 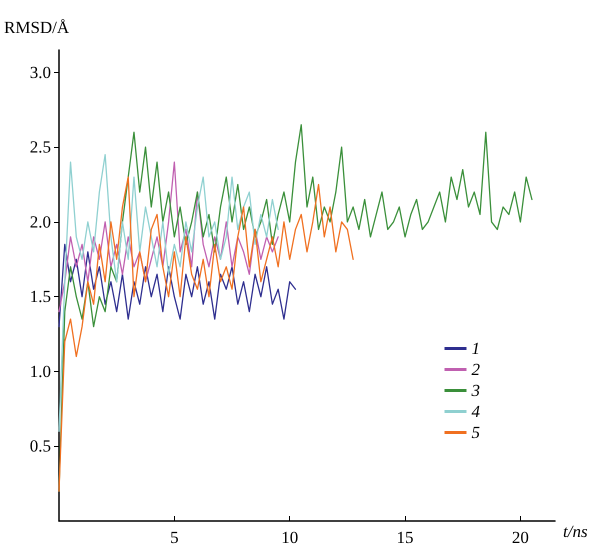 I want to click on y-axis-title: RMSD/Å, so click(x=37, y=27).